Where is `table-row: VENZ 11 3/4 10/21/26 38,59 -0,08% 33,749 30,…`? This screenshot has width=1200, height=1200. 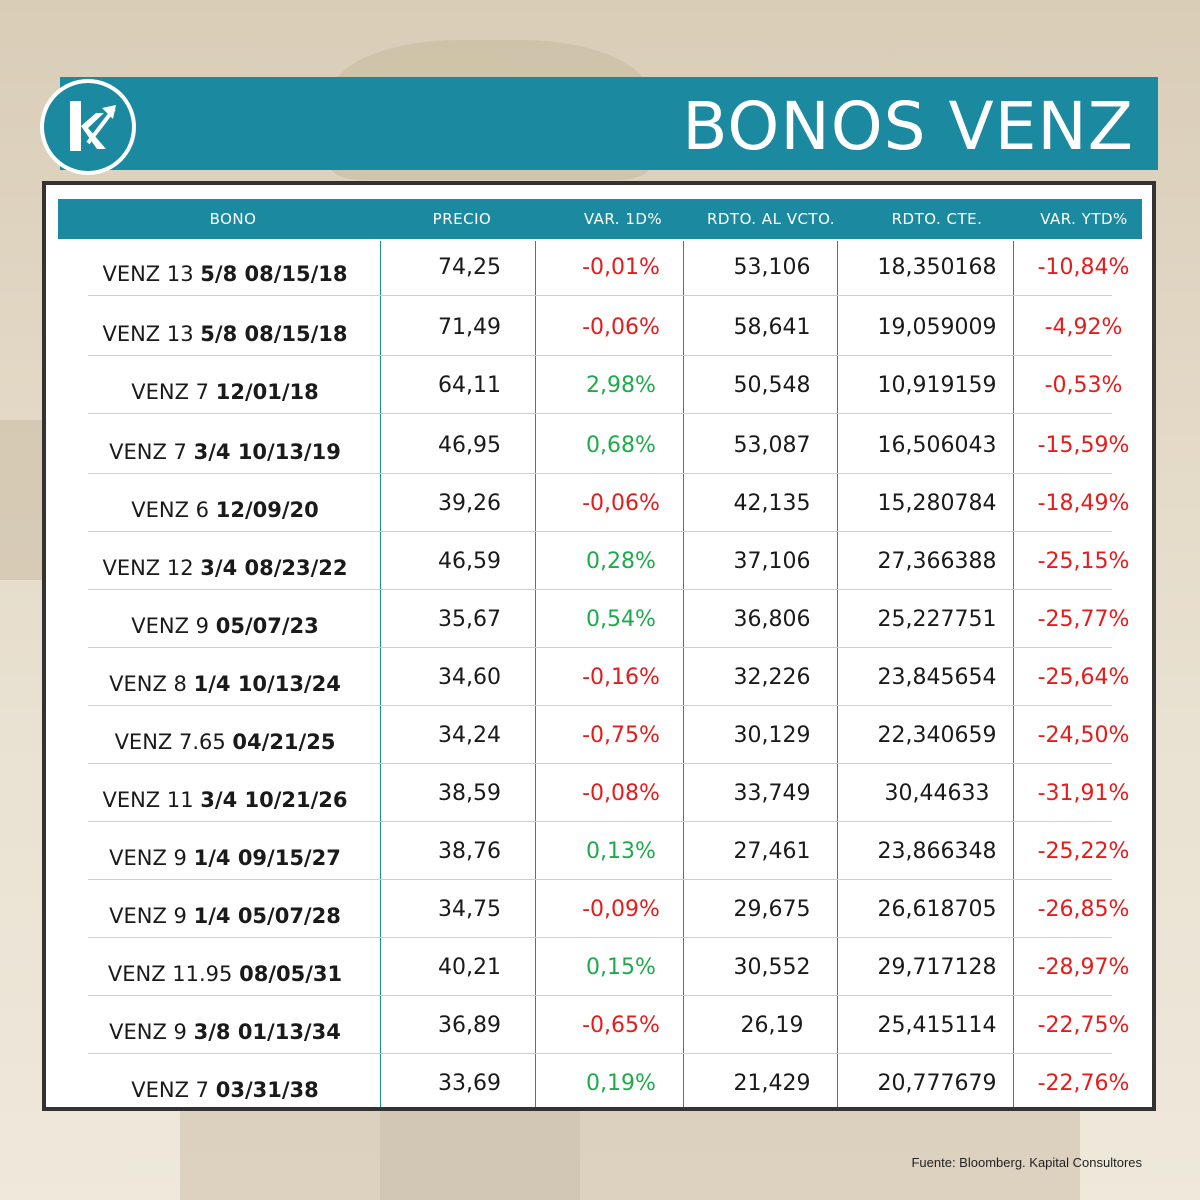
table-row: VENZ 11 3/4 10/21/26 38,59 -0,08% 33,749 30,… is located at coordinates (600, 793).